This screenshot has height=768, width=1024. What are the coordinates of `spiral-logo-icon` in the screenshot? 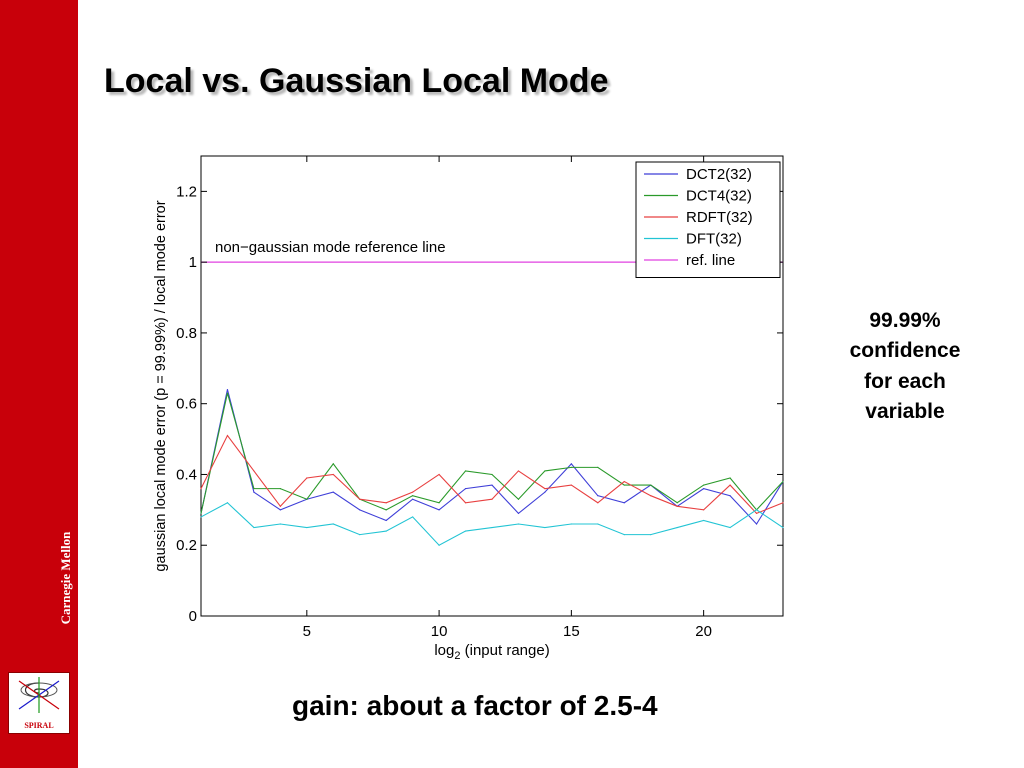 It's located at (39, 695).